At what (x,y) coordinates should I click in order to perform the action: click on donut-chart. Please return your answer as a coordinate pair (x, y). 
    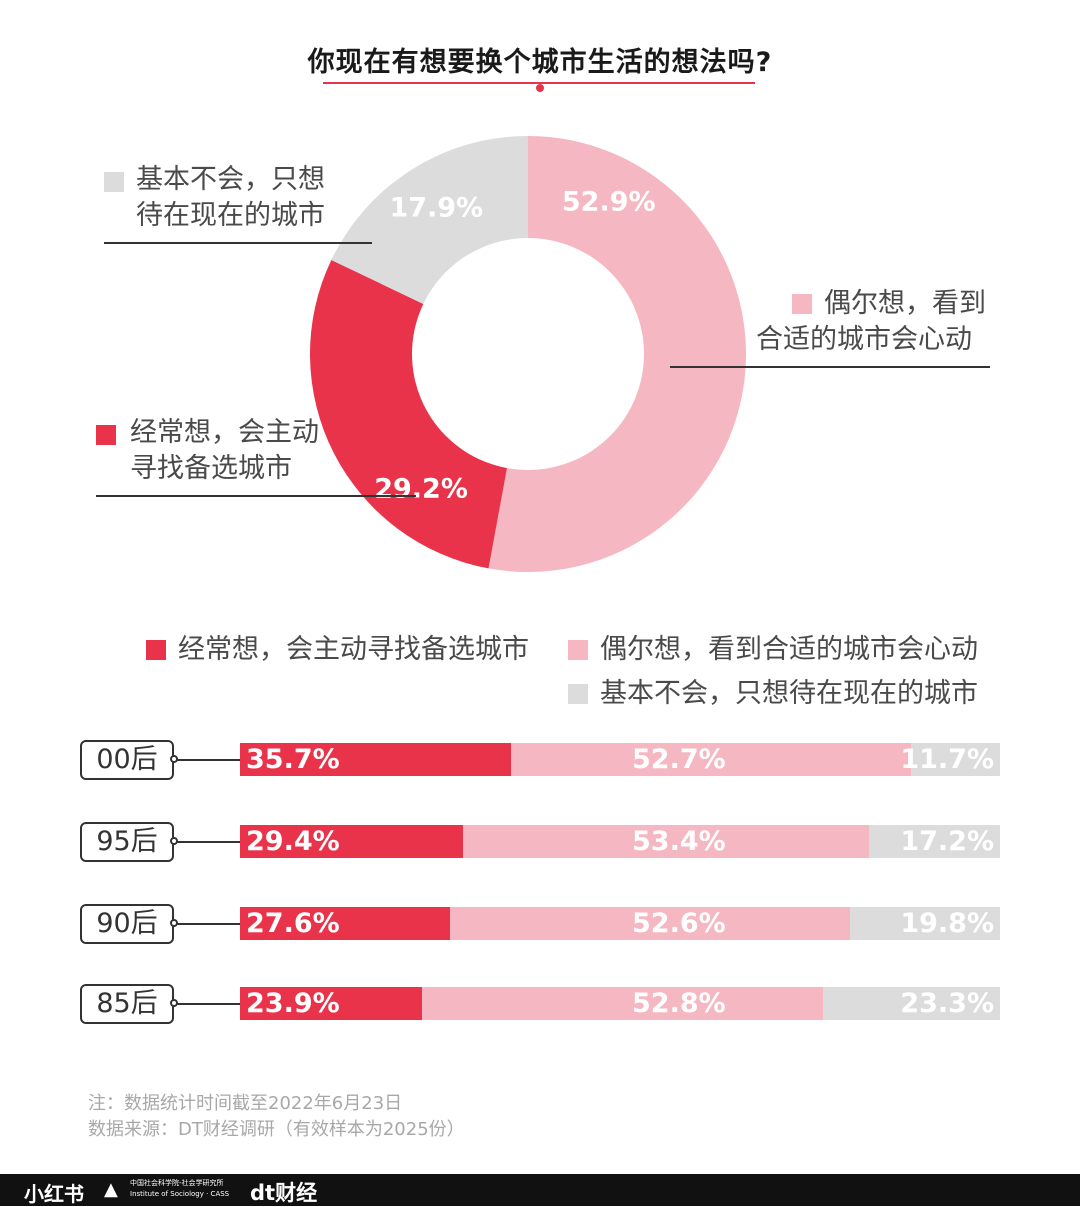
    Looking at the image, I should click on (528, 354).